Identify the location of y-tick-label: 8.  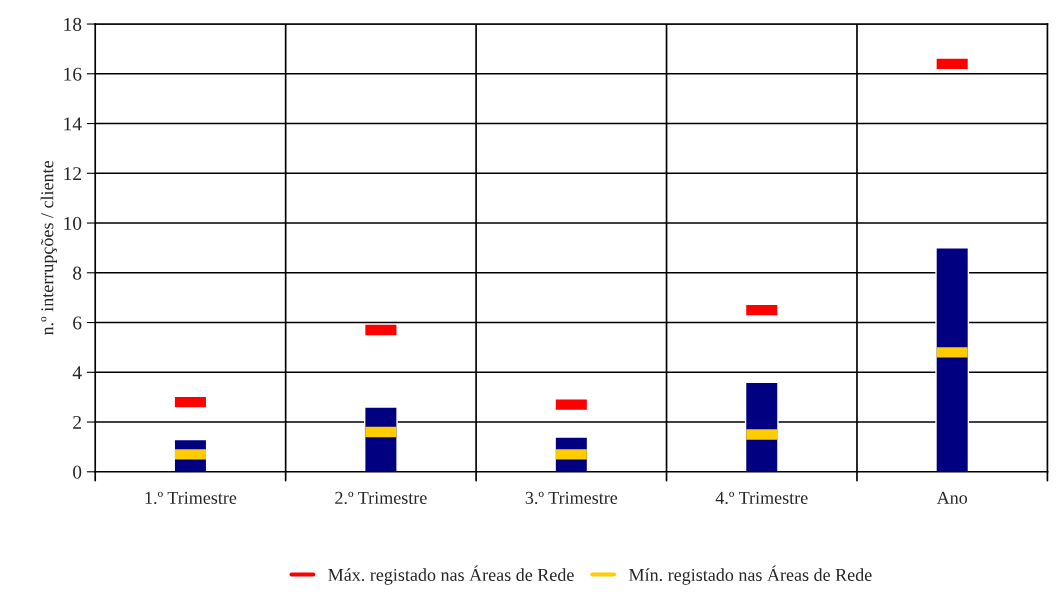
(77, 273).